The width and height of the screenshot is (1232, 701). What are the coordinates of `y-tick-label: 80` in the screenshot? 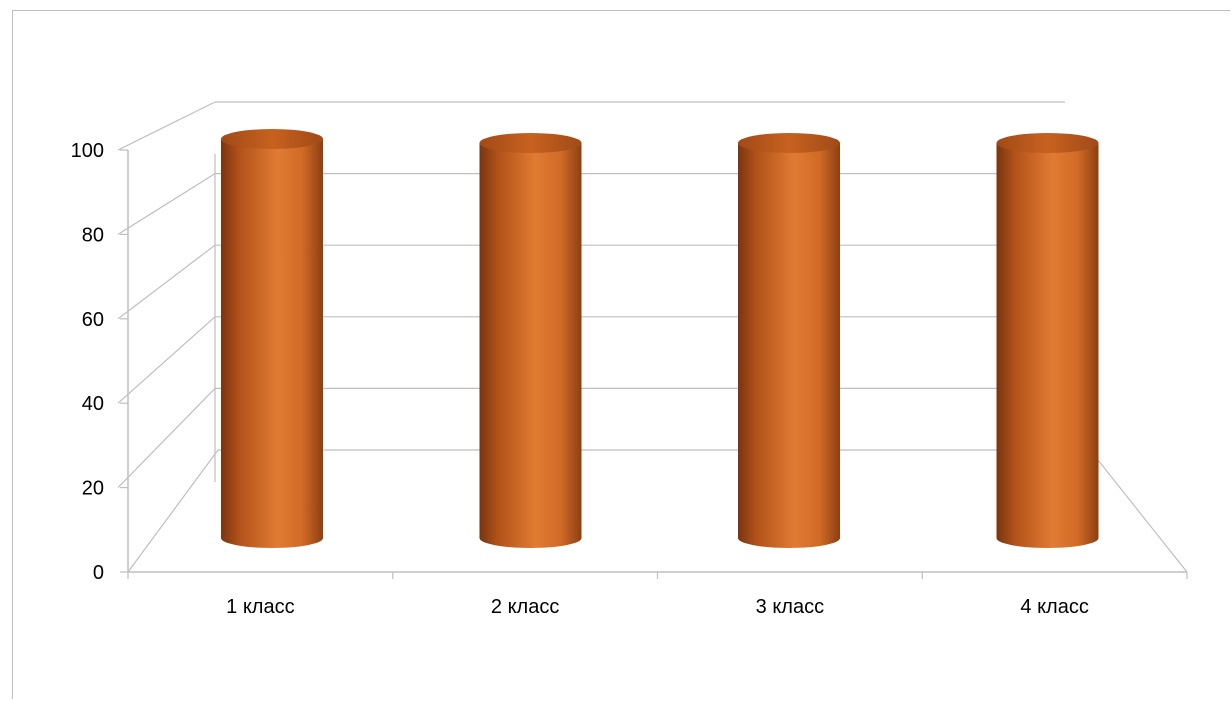 It's located at (93, 235).